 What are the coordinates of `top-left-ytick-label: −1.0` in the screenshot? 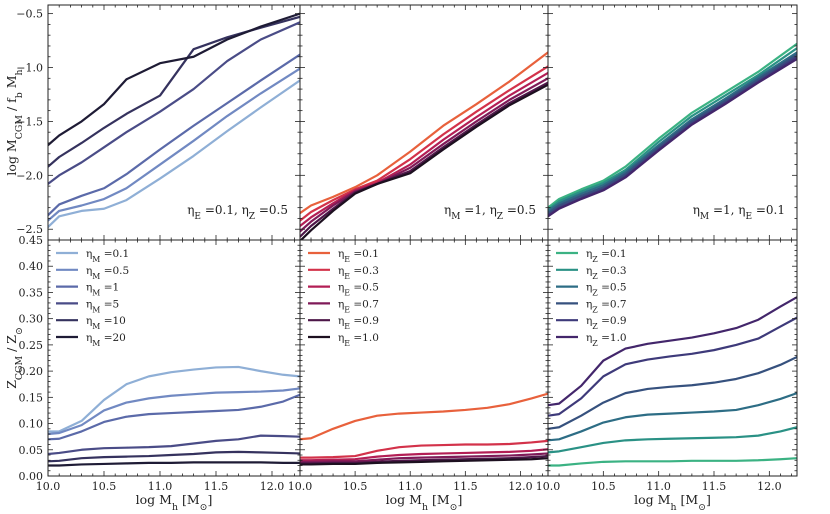 It's located at (29, 68).